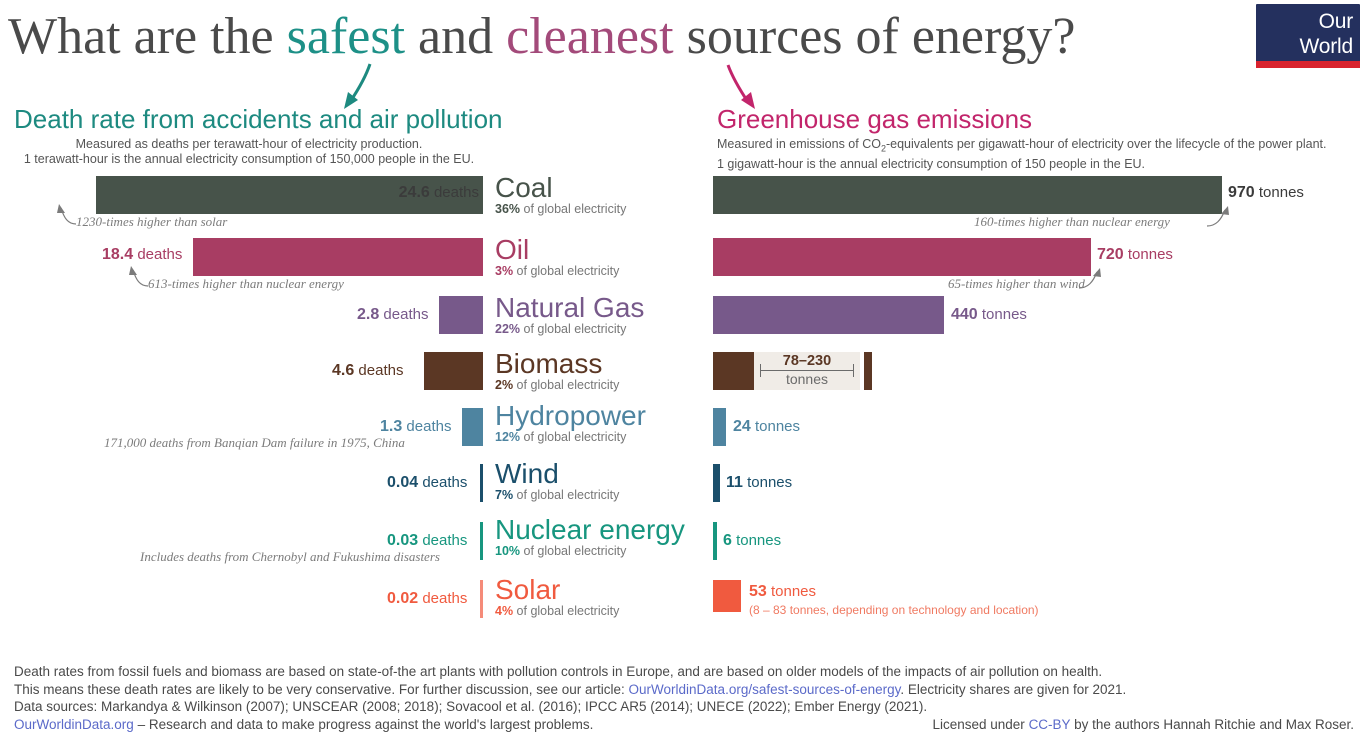 The image size is (1366, 735). Describe the element at coordinates (343, 370) in the screenshot. I see `death-number-biomass: 4.6` at that location.